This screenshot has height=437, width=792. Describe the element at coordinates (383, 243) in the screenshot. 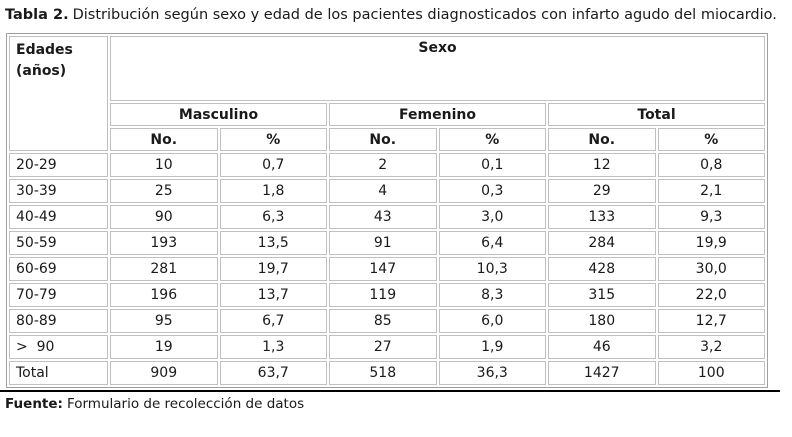

I see `value-cell: 91` at that location.